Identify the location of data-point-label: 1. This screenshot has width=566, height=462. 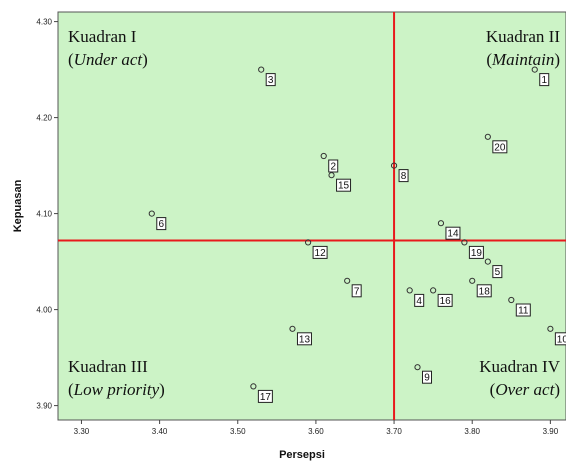
(544, 80).